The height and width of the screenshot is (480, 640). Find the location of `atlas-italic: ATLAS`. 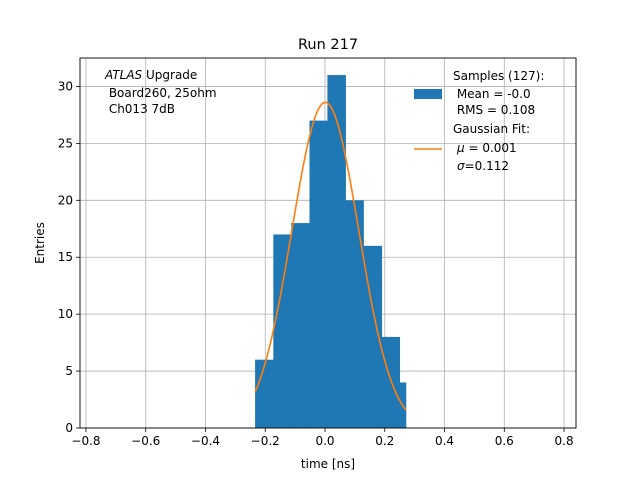

atlas-italic: ATLAS is located at coordinates (123, 75).